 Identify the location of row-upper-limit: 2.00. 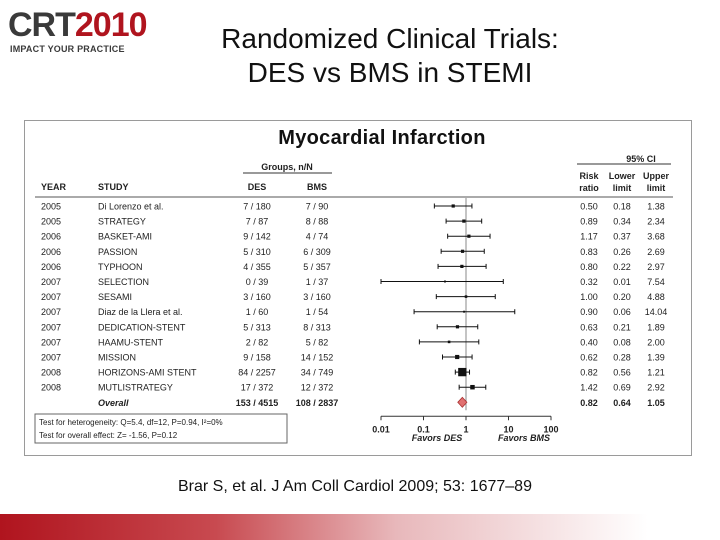
(656, 342).